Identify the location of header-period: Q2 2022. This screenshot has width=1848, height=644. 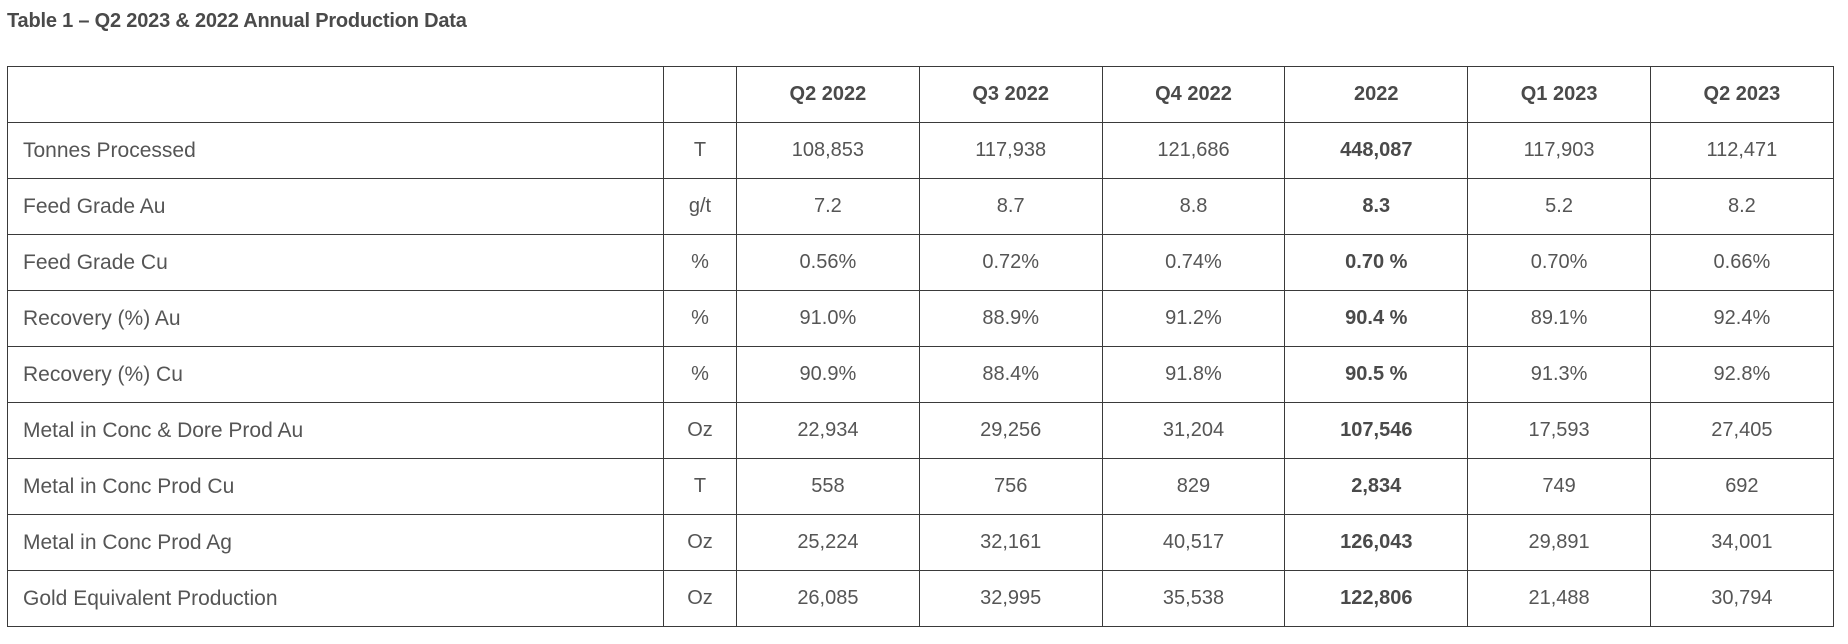
(828, 94).